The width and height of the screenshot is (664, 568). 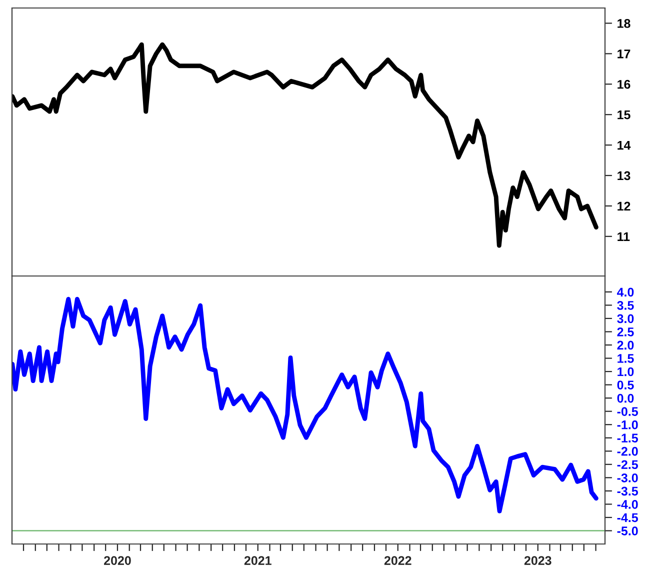 I want to click on y-tick-label: 0.0, so click(x=625, y=398).